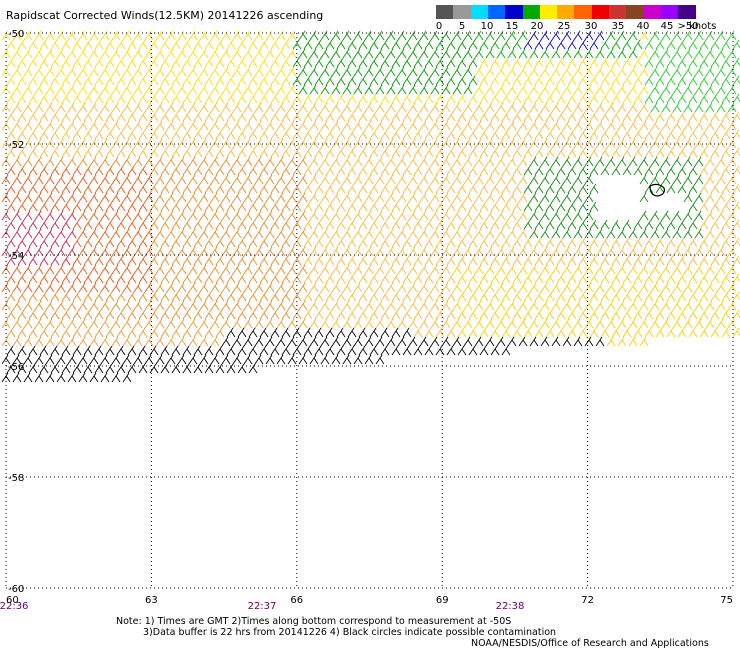 The image size is (740, 650). What do you see at coordinates (462, 26) in the screenshot?
I see `legend-label: 5` at bounding box center [462, 26].